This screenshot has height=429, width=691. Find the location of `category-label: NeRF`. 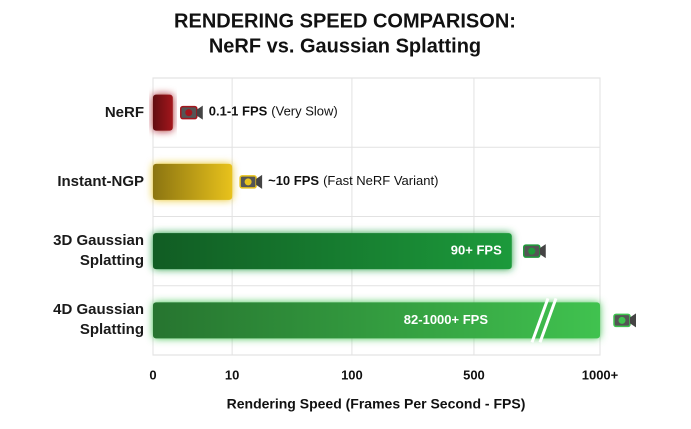

category-label: NeRF is located at coordinates (124, 112).